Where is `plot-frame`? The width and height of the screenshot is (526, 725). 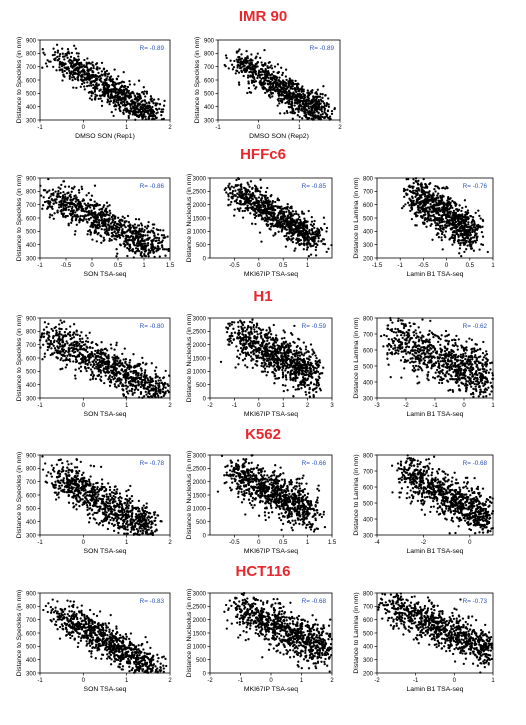
plot-frame is located at coordinates (105, 218).